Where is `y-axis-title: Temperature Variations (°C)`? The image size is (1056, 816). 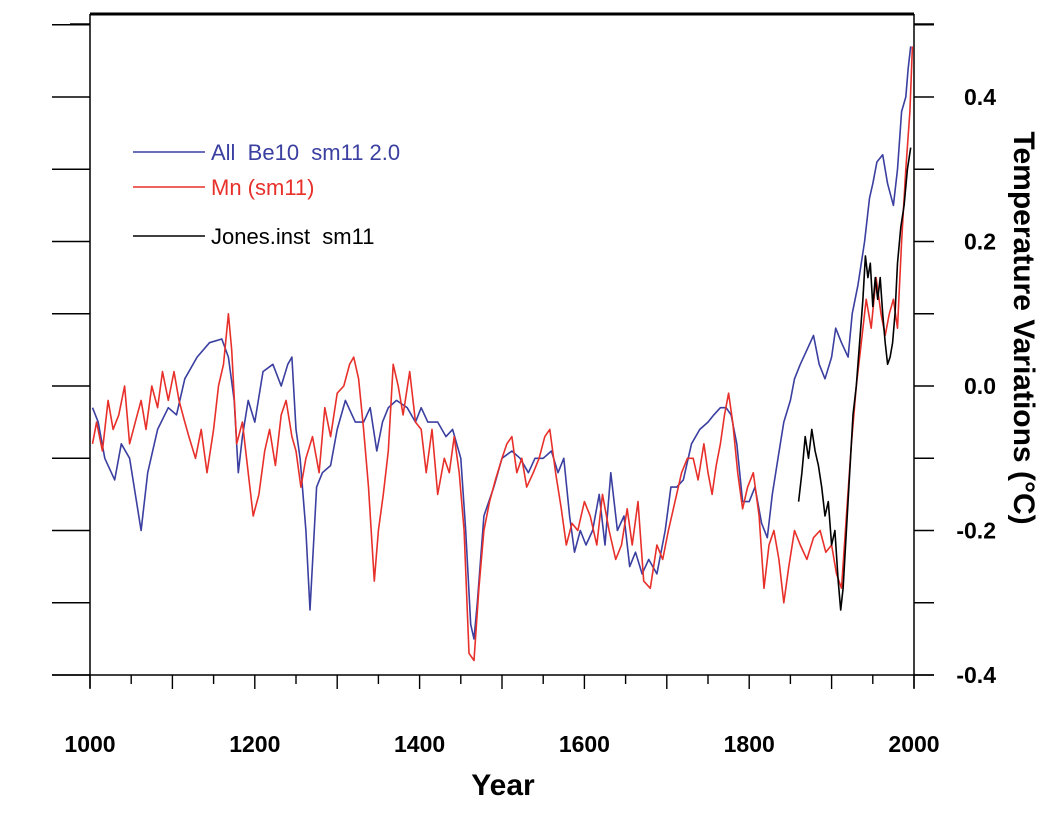
y-axis-title: Temperature Variations (°C) is located at coordinates (1023, 327).